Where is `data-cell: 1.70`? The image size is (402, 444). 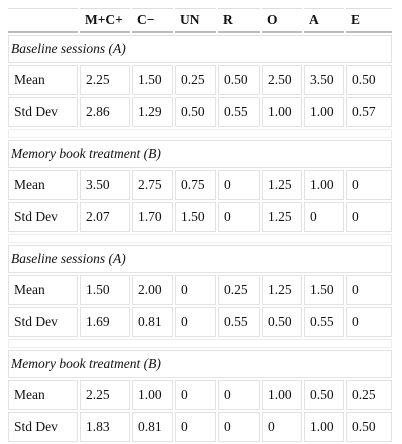
data-cell: 1.70 is located at coordinates (152, 217).